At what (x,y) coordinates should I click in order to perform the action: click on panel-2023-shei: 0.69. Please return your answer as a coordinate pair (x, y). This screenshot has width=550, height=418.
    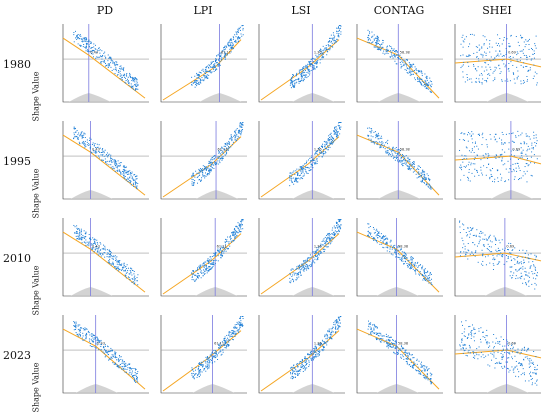
    Looking at the image, I should click on (497, 355).